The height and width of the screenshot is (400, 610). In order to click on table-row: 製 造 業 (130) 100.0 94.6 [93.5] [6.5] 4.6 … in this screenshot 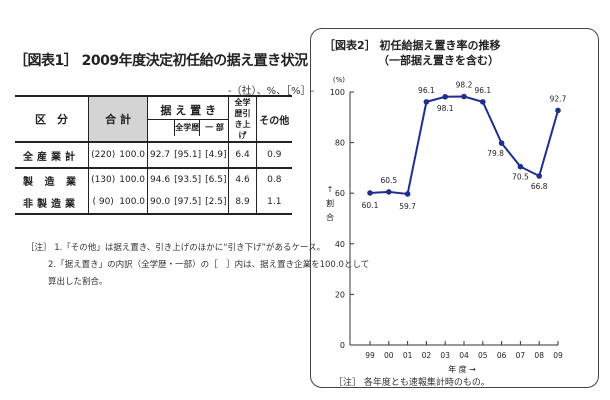, I will do `click(153, 179)`.